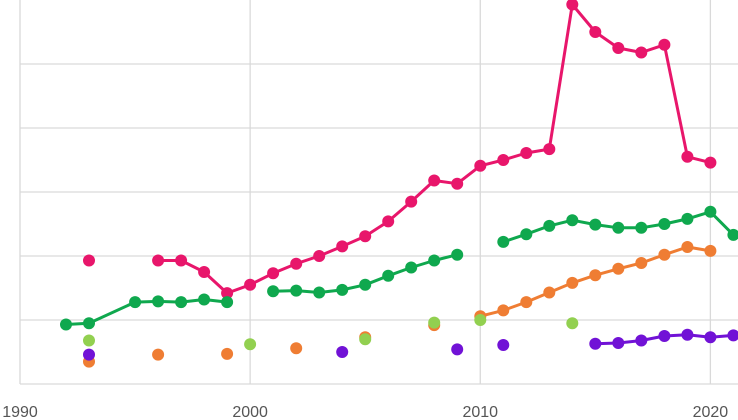 This screenshot has height=420, width=738. I want to click on x-tick-labels: 1990 2000 2010 2020, so click(365, 412).